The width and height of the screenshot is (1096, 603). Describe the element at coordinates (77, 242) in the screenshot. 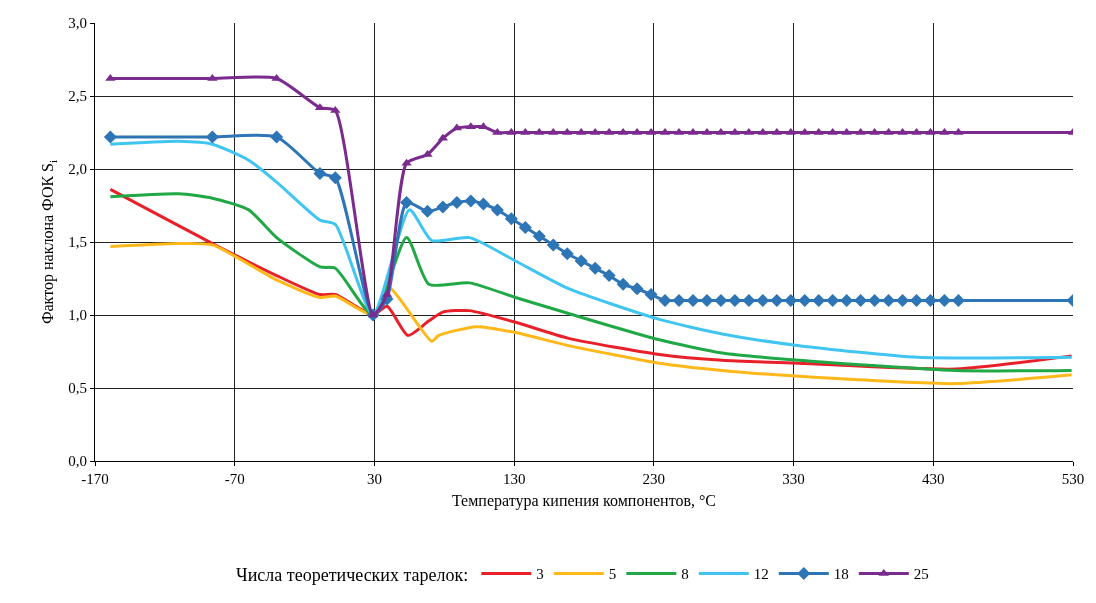

I see `y-tick-label: 1,5` at that location.